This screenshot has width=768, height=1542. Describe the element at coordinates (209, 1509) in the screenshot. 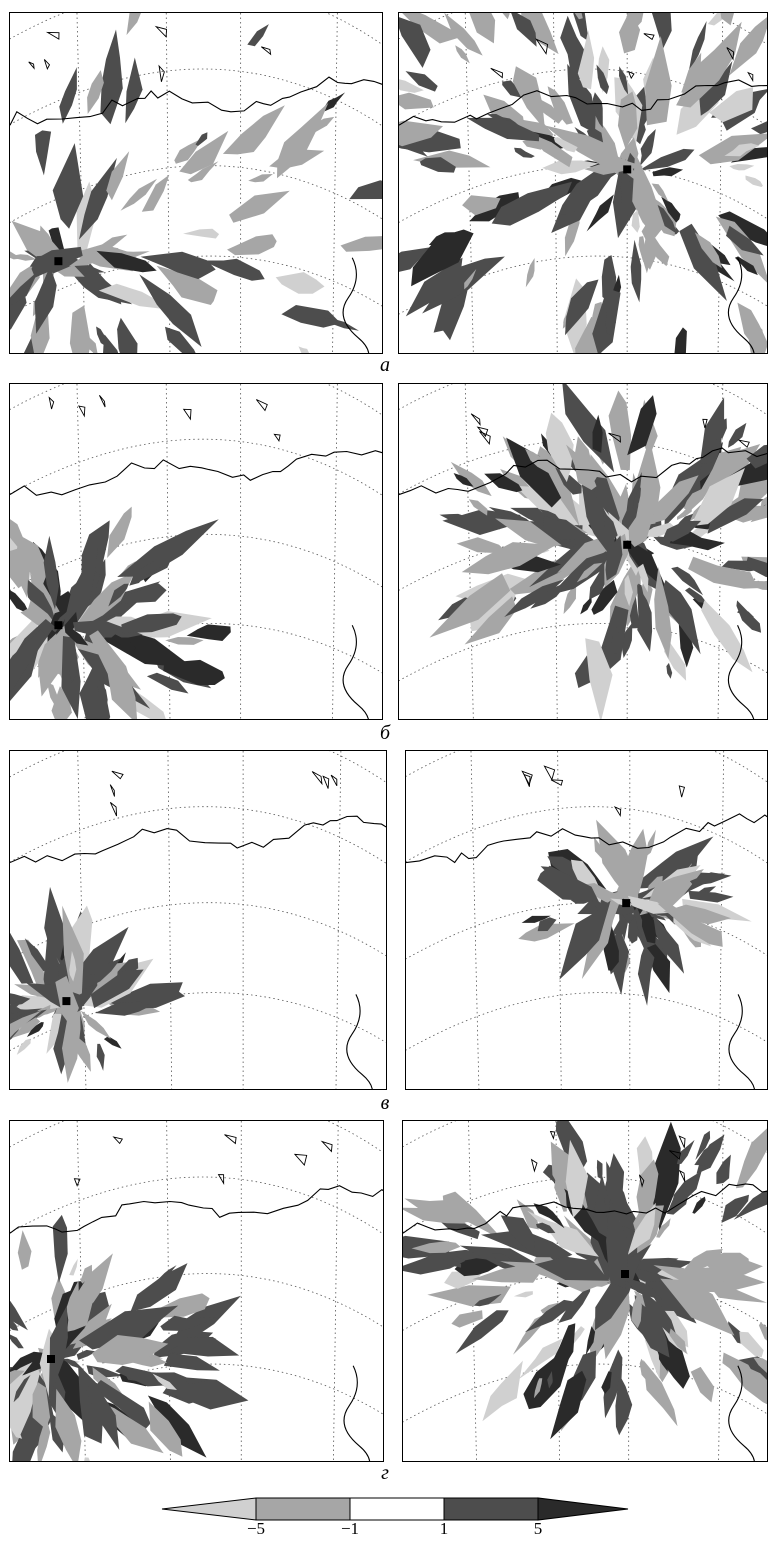

I see `colorbar-segment-strong-negative` at that location.